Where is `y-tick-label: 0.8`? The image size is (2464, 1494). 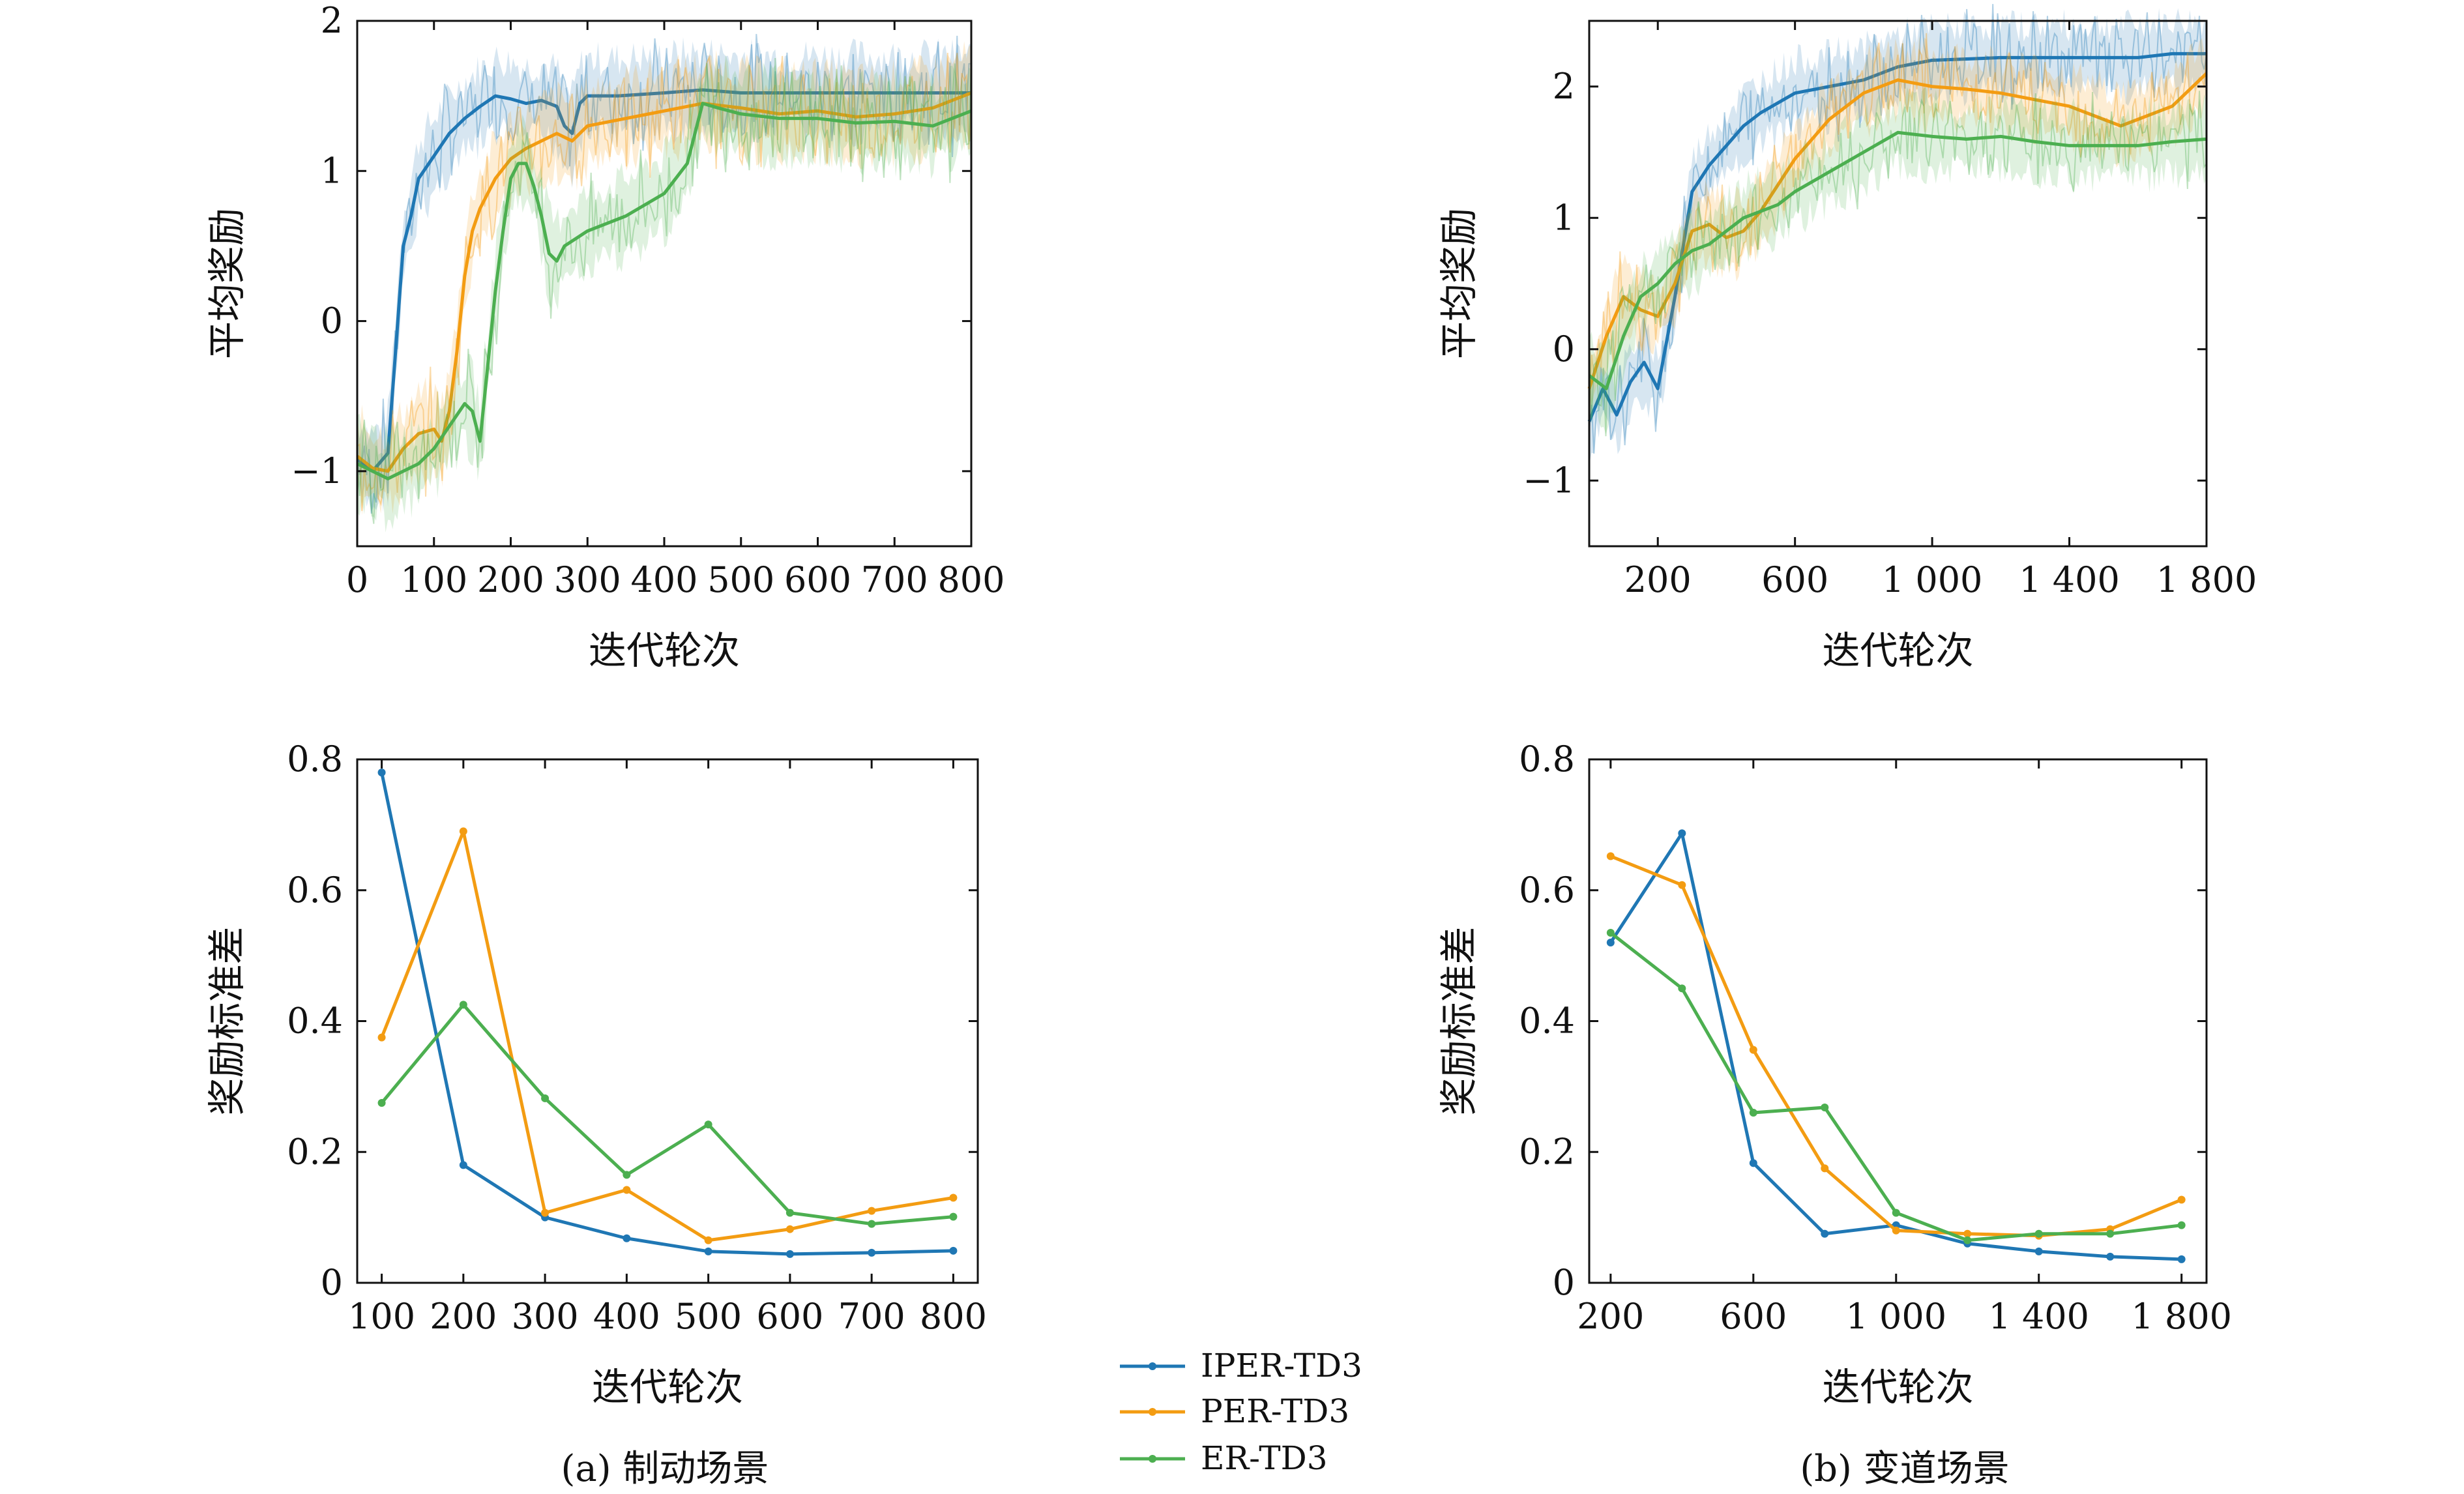 y-tick-label: 0.8 is located at coordinates (315, 759).